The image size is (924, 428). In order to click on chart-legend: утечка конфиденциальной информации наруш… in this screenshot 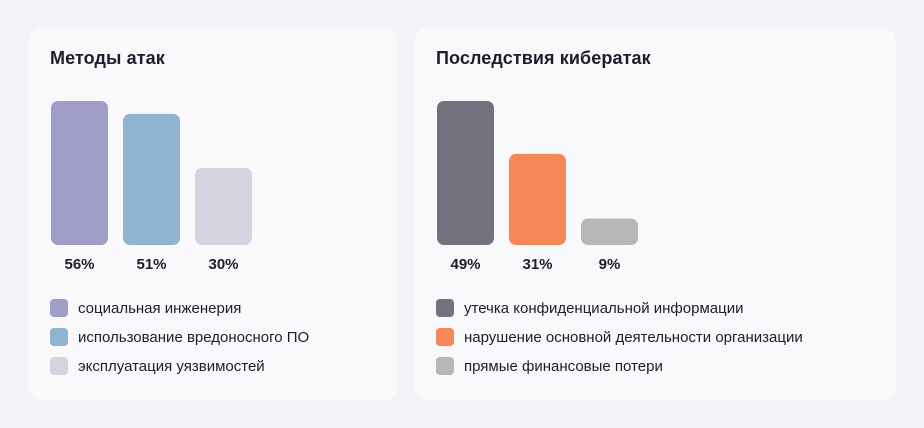, I will do `click(619, 341)`.